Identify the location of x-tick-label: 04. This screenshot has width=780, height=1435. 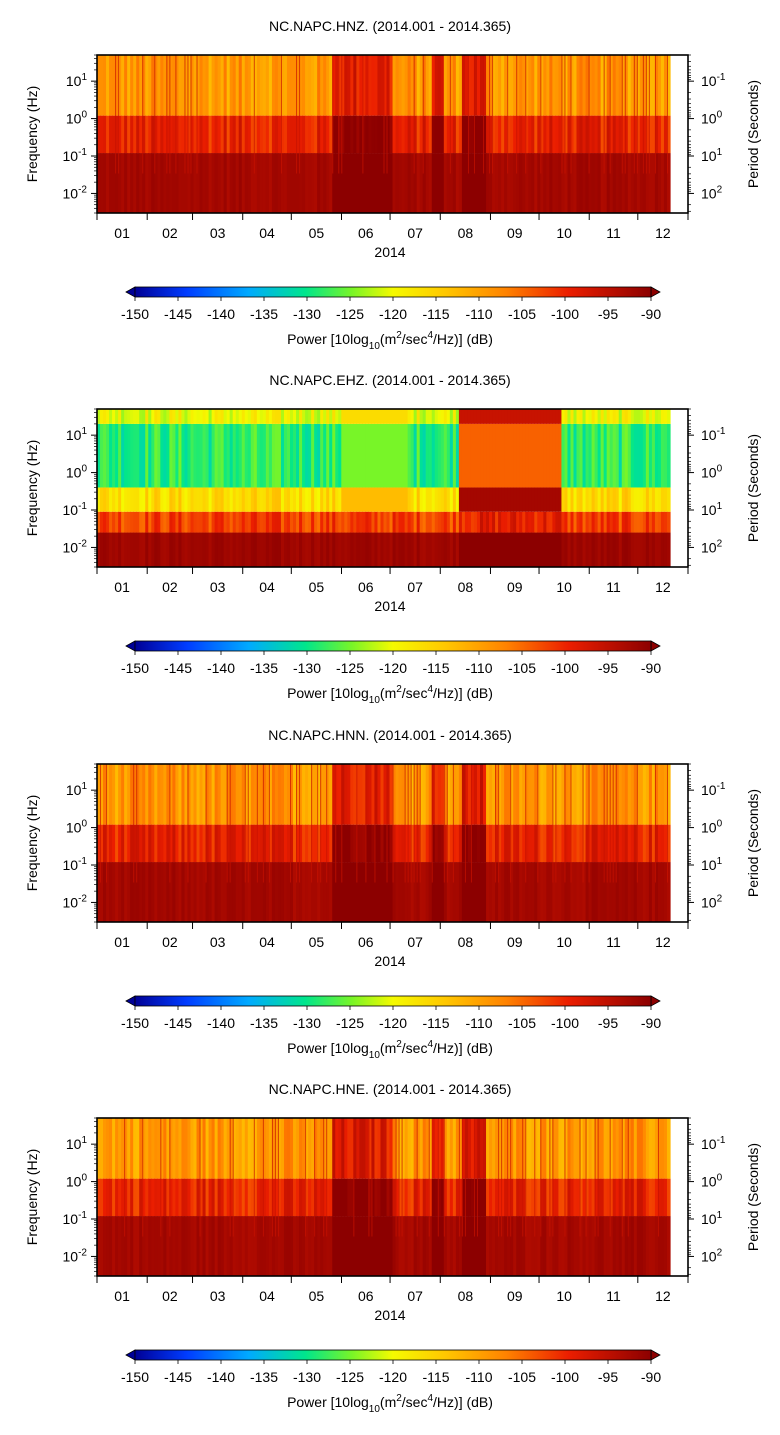
(267, 587).